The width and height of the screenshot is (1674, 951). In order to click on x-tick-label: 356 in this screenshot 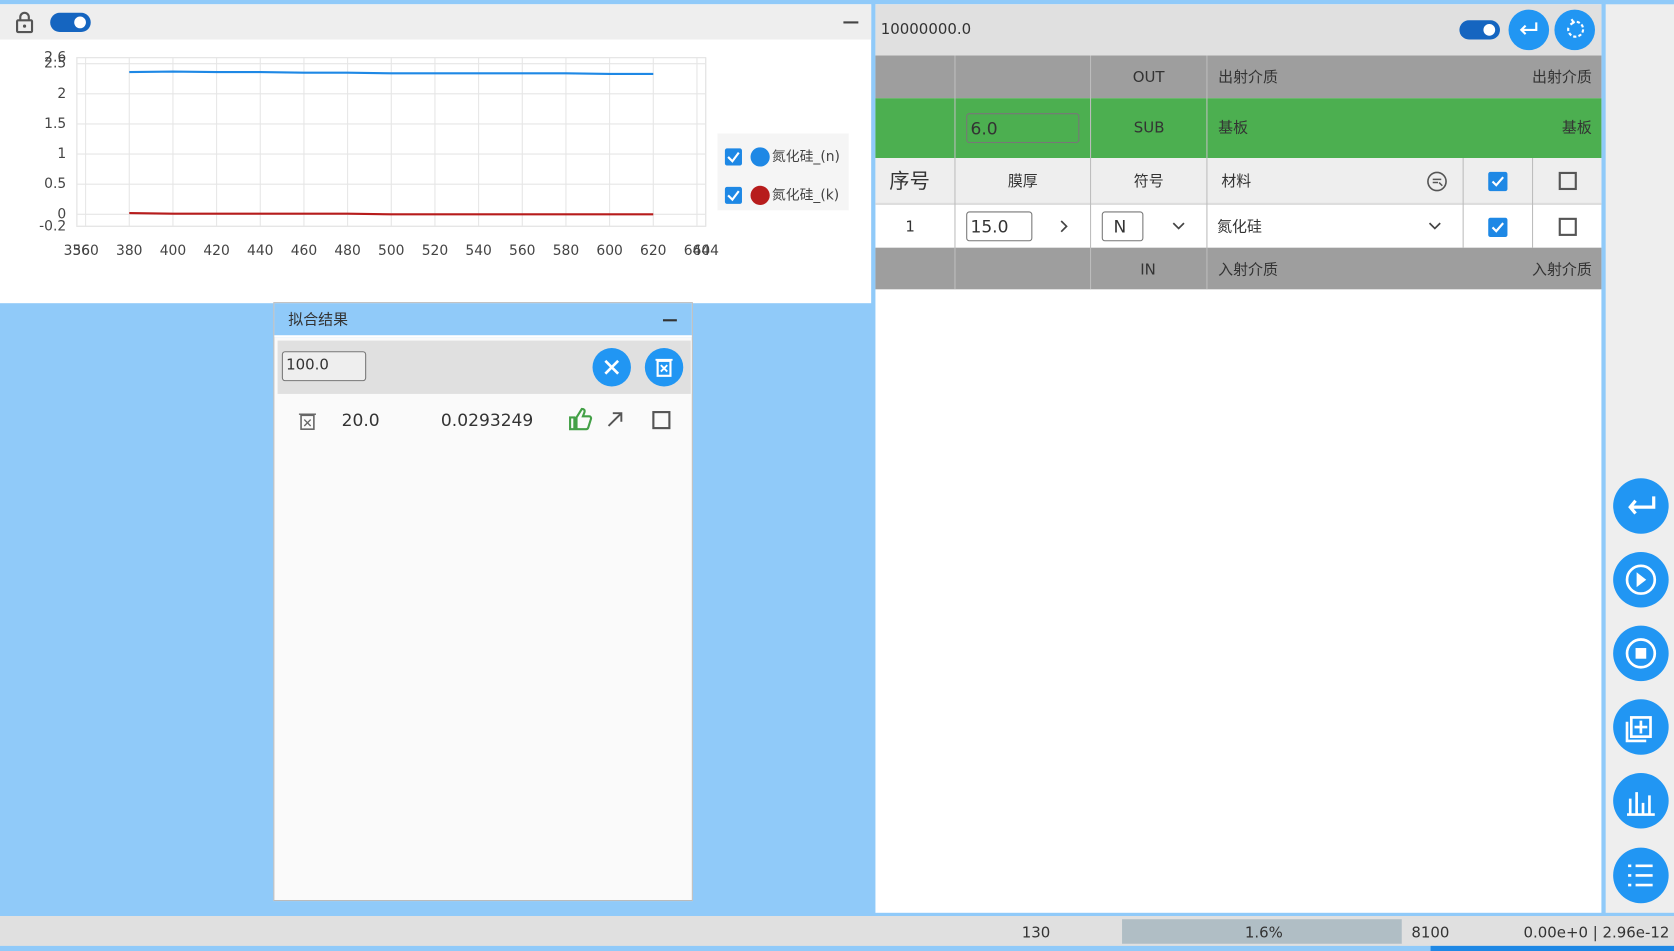, I will do `click(77, 251)`.